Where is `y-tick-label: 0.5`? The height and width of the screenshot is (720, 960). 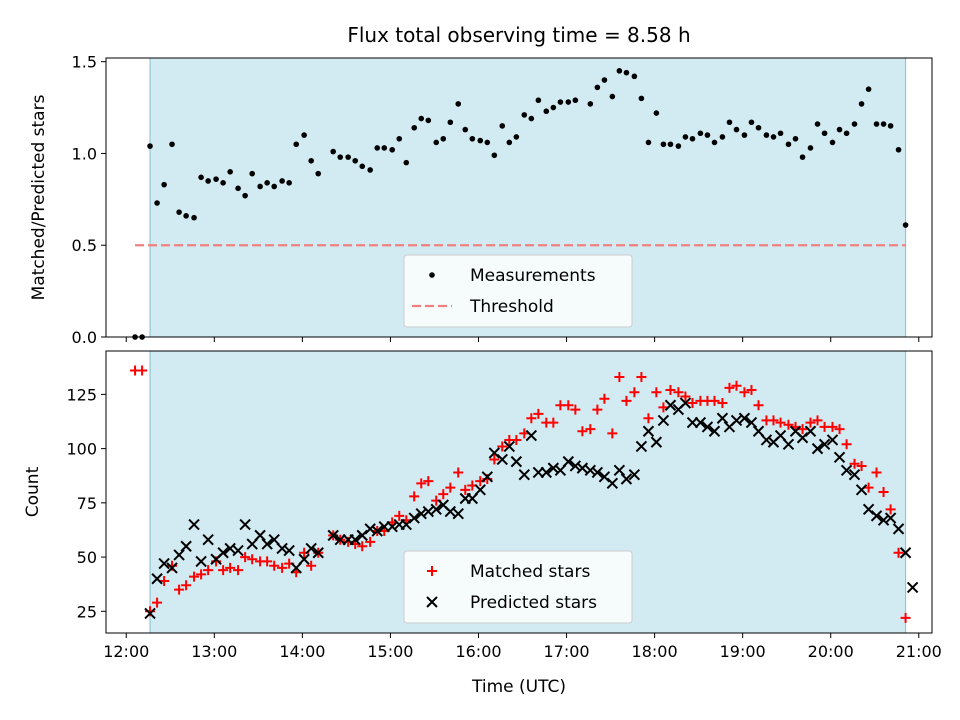
y-tick-label: 0.5 is located at coordinates (84, 245).